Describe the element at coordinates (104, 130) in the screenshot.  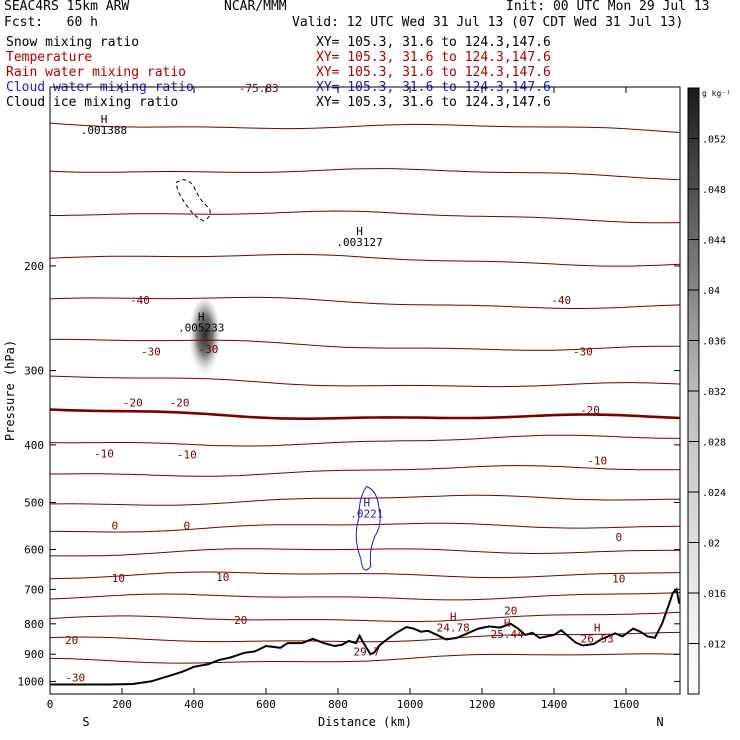
I see `max-value: .001388` at that location.